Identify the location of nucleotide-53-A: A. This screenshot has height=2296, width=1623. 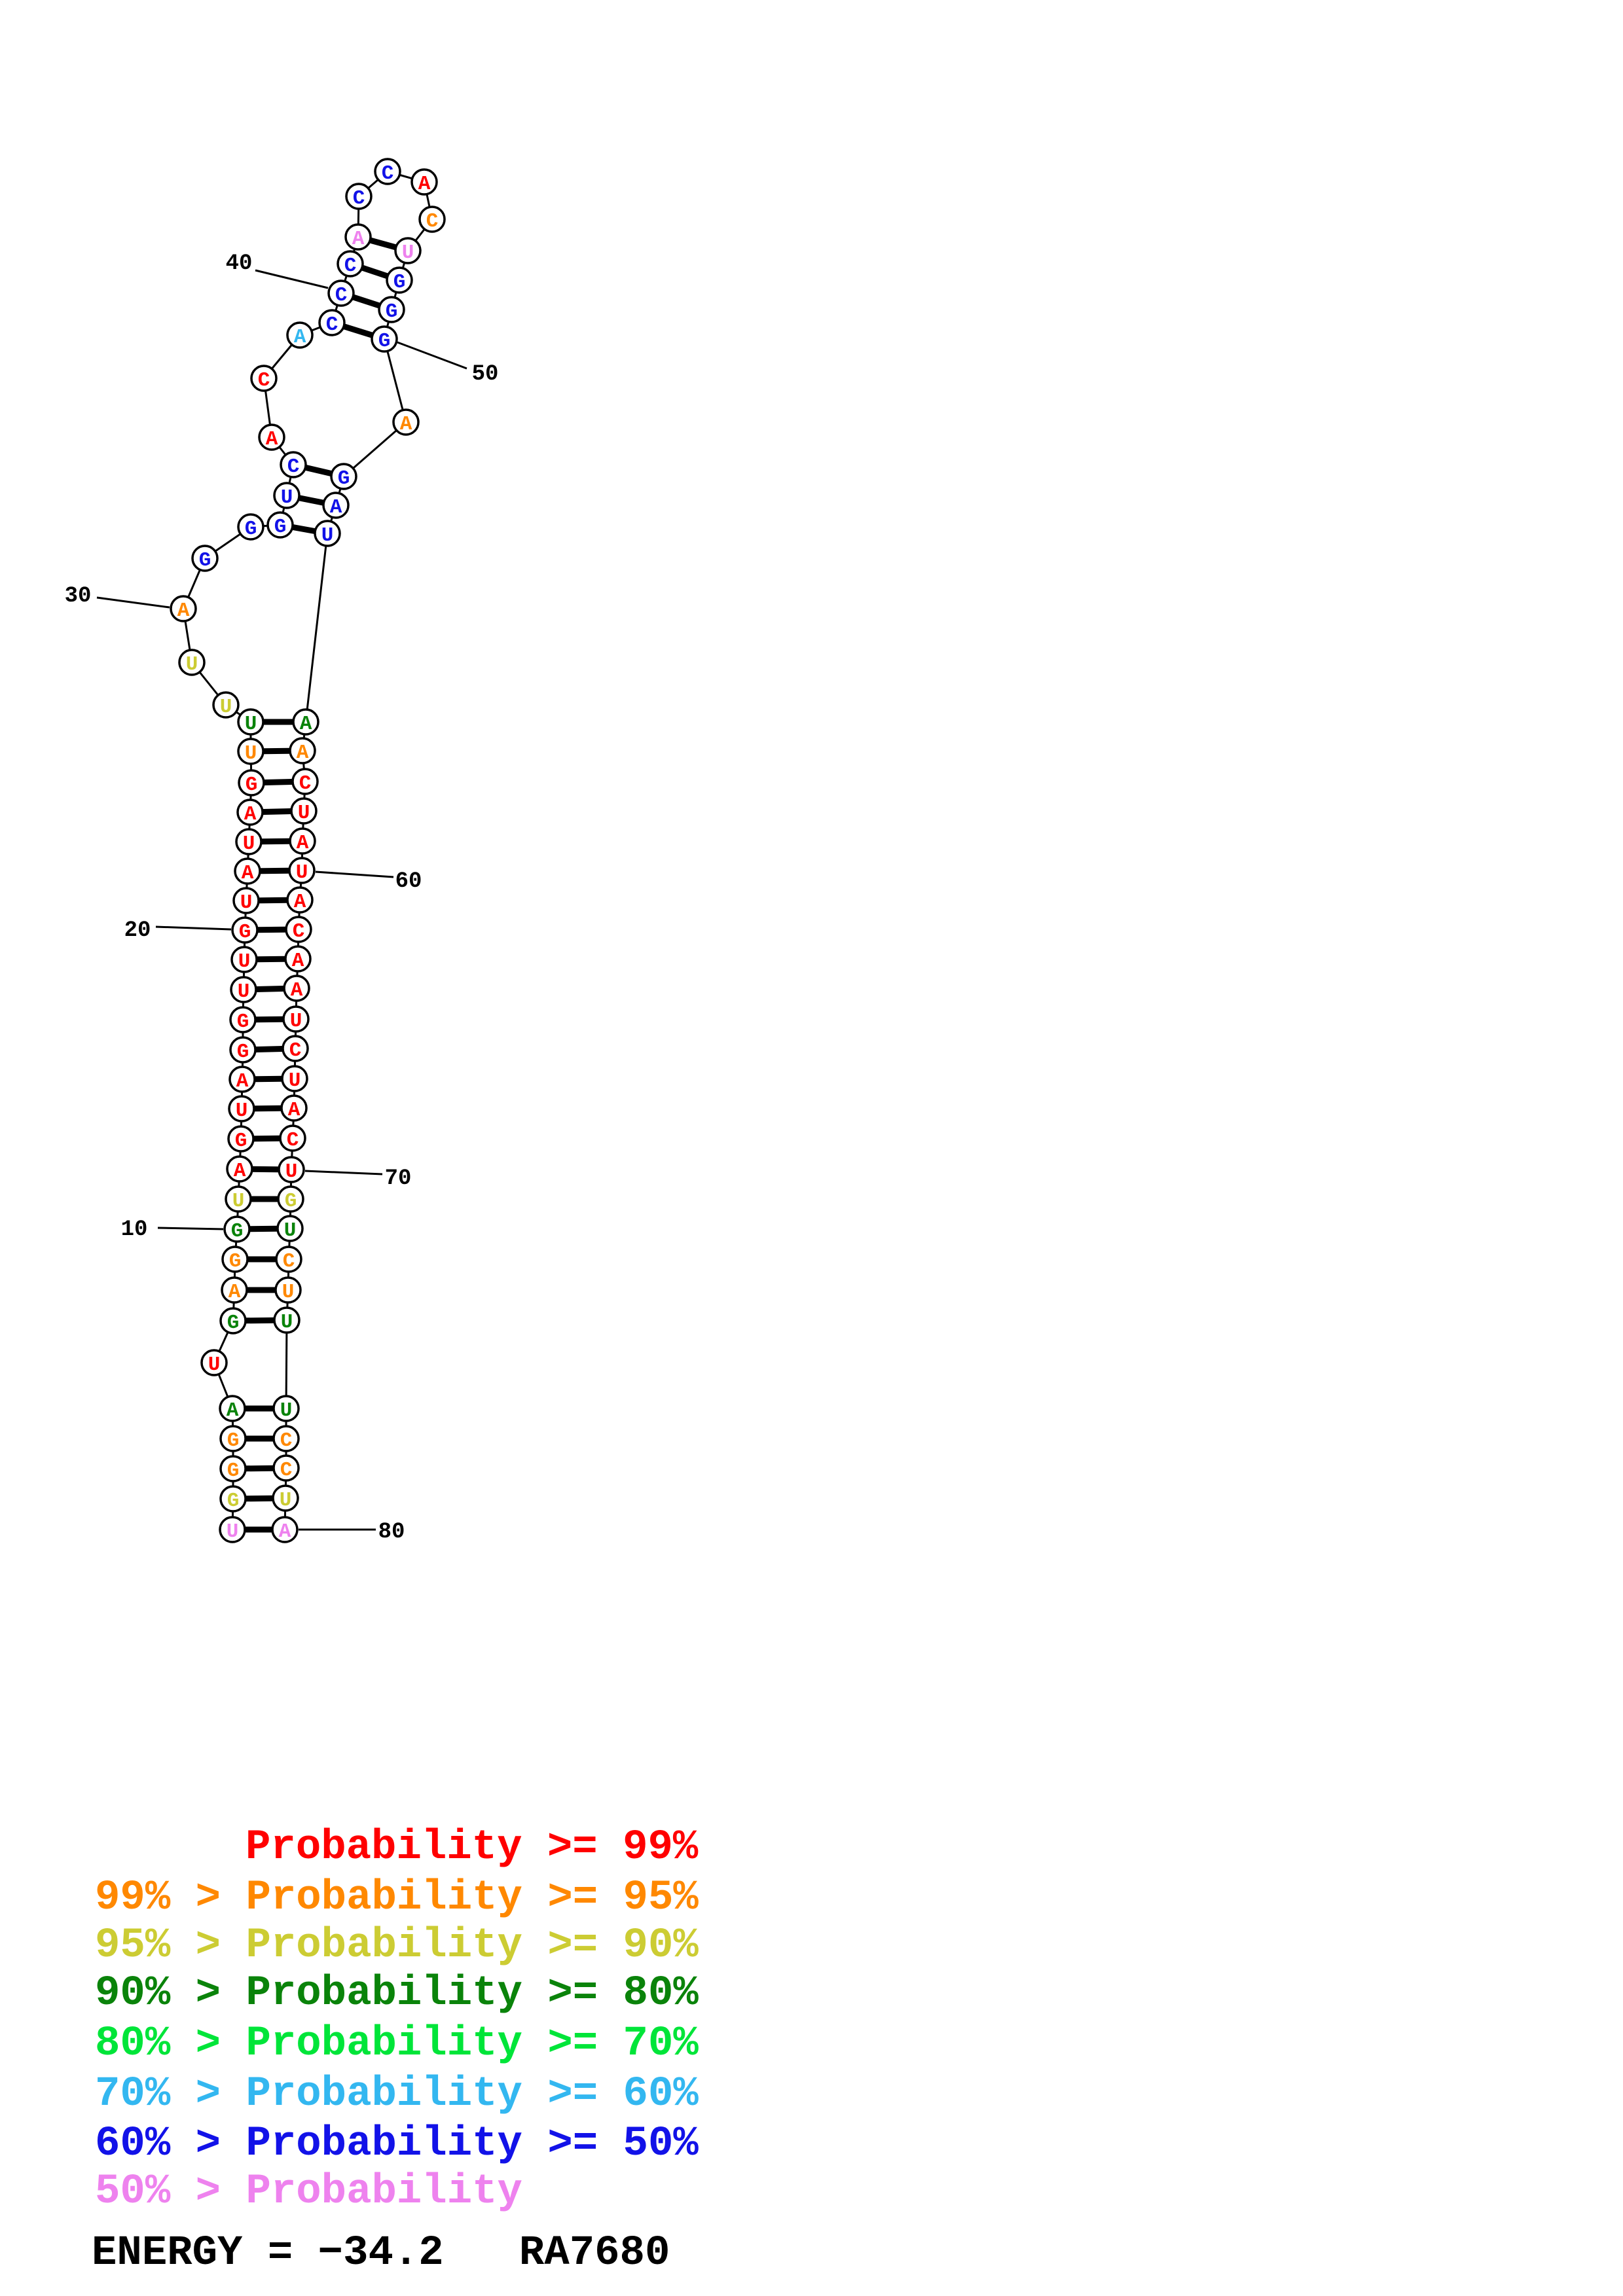
(336, 505).